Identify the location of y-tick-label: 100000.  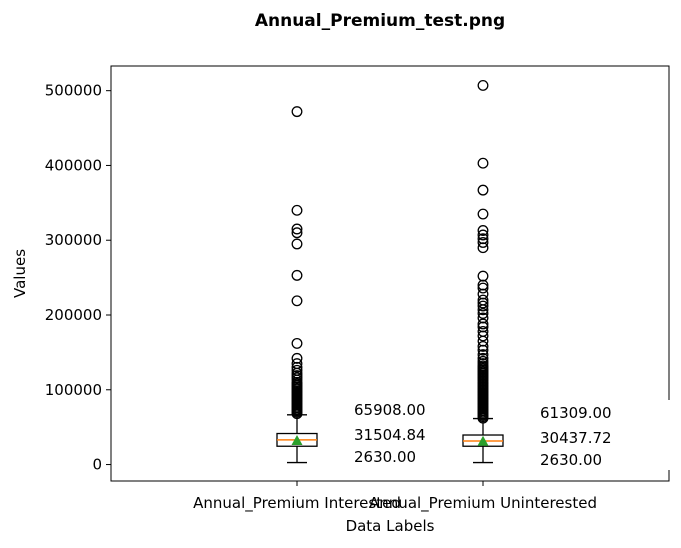
(73, 390).